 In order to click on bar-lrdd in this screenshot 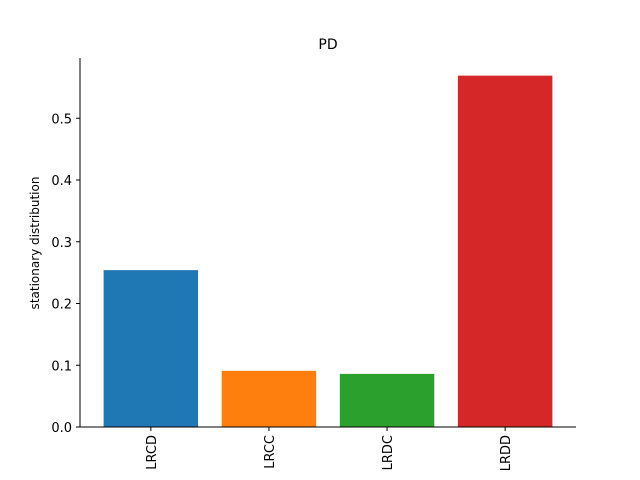, I will do `click(505, 251)`.